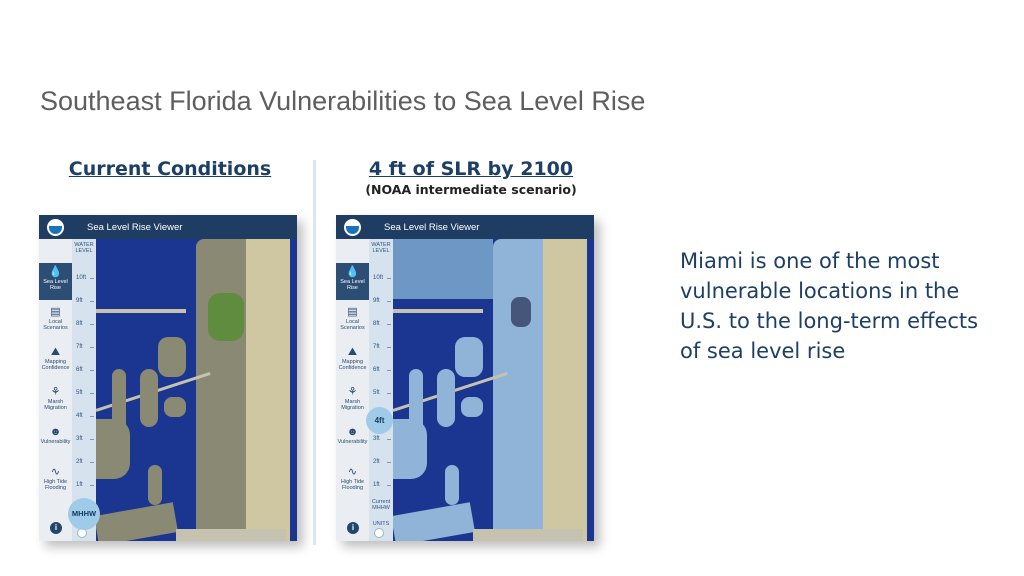  Describe the element at coordinates (493, 390) in the screenshot. I see `map-4ft` at that location.